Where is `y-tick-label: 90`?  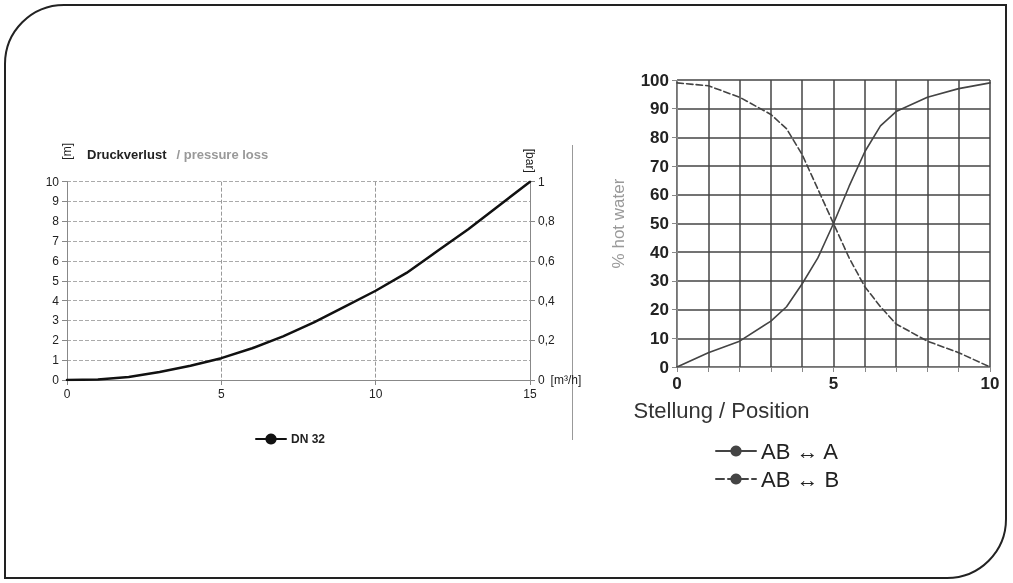 y-tick-label: 90 is located at coordinates (659, 109).